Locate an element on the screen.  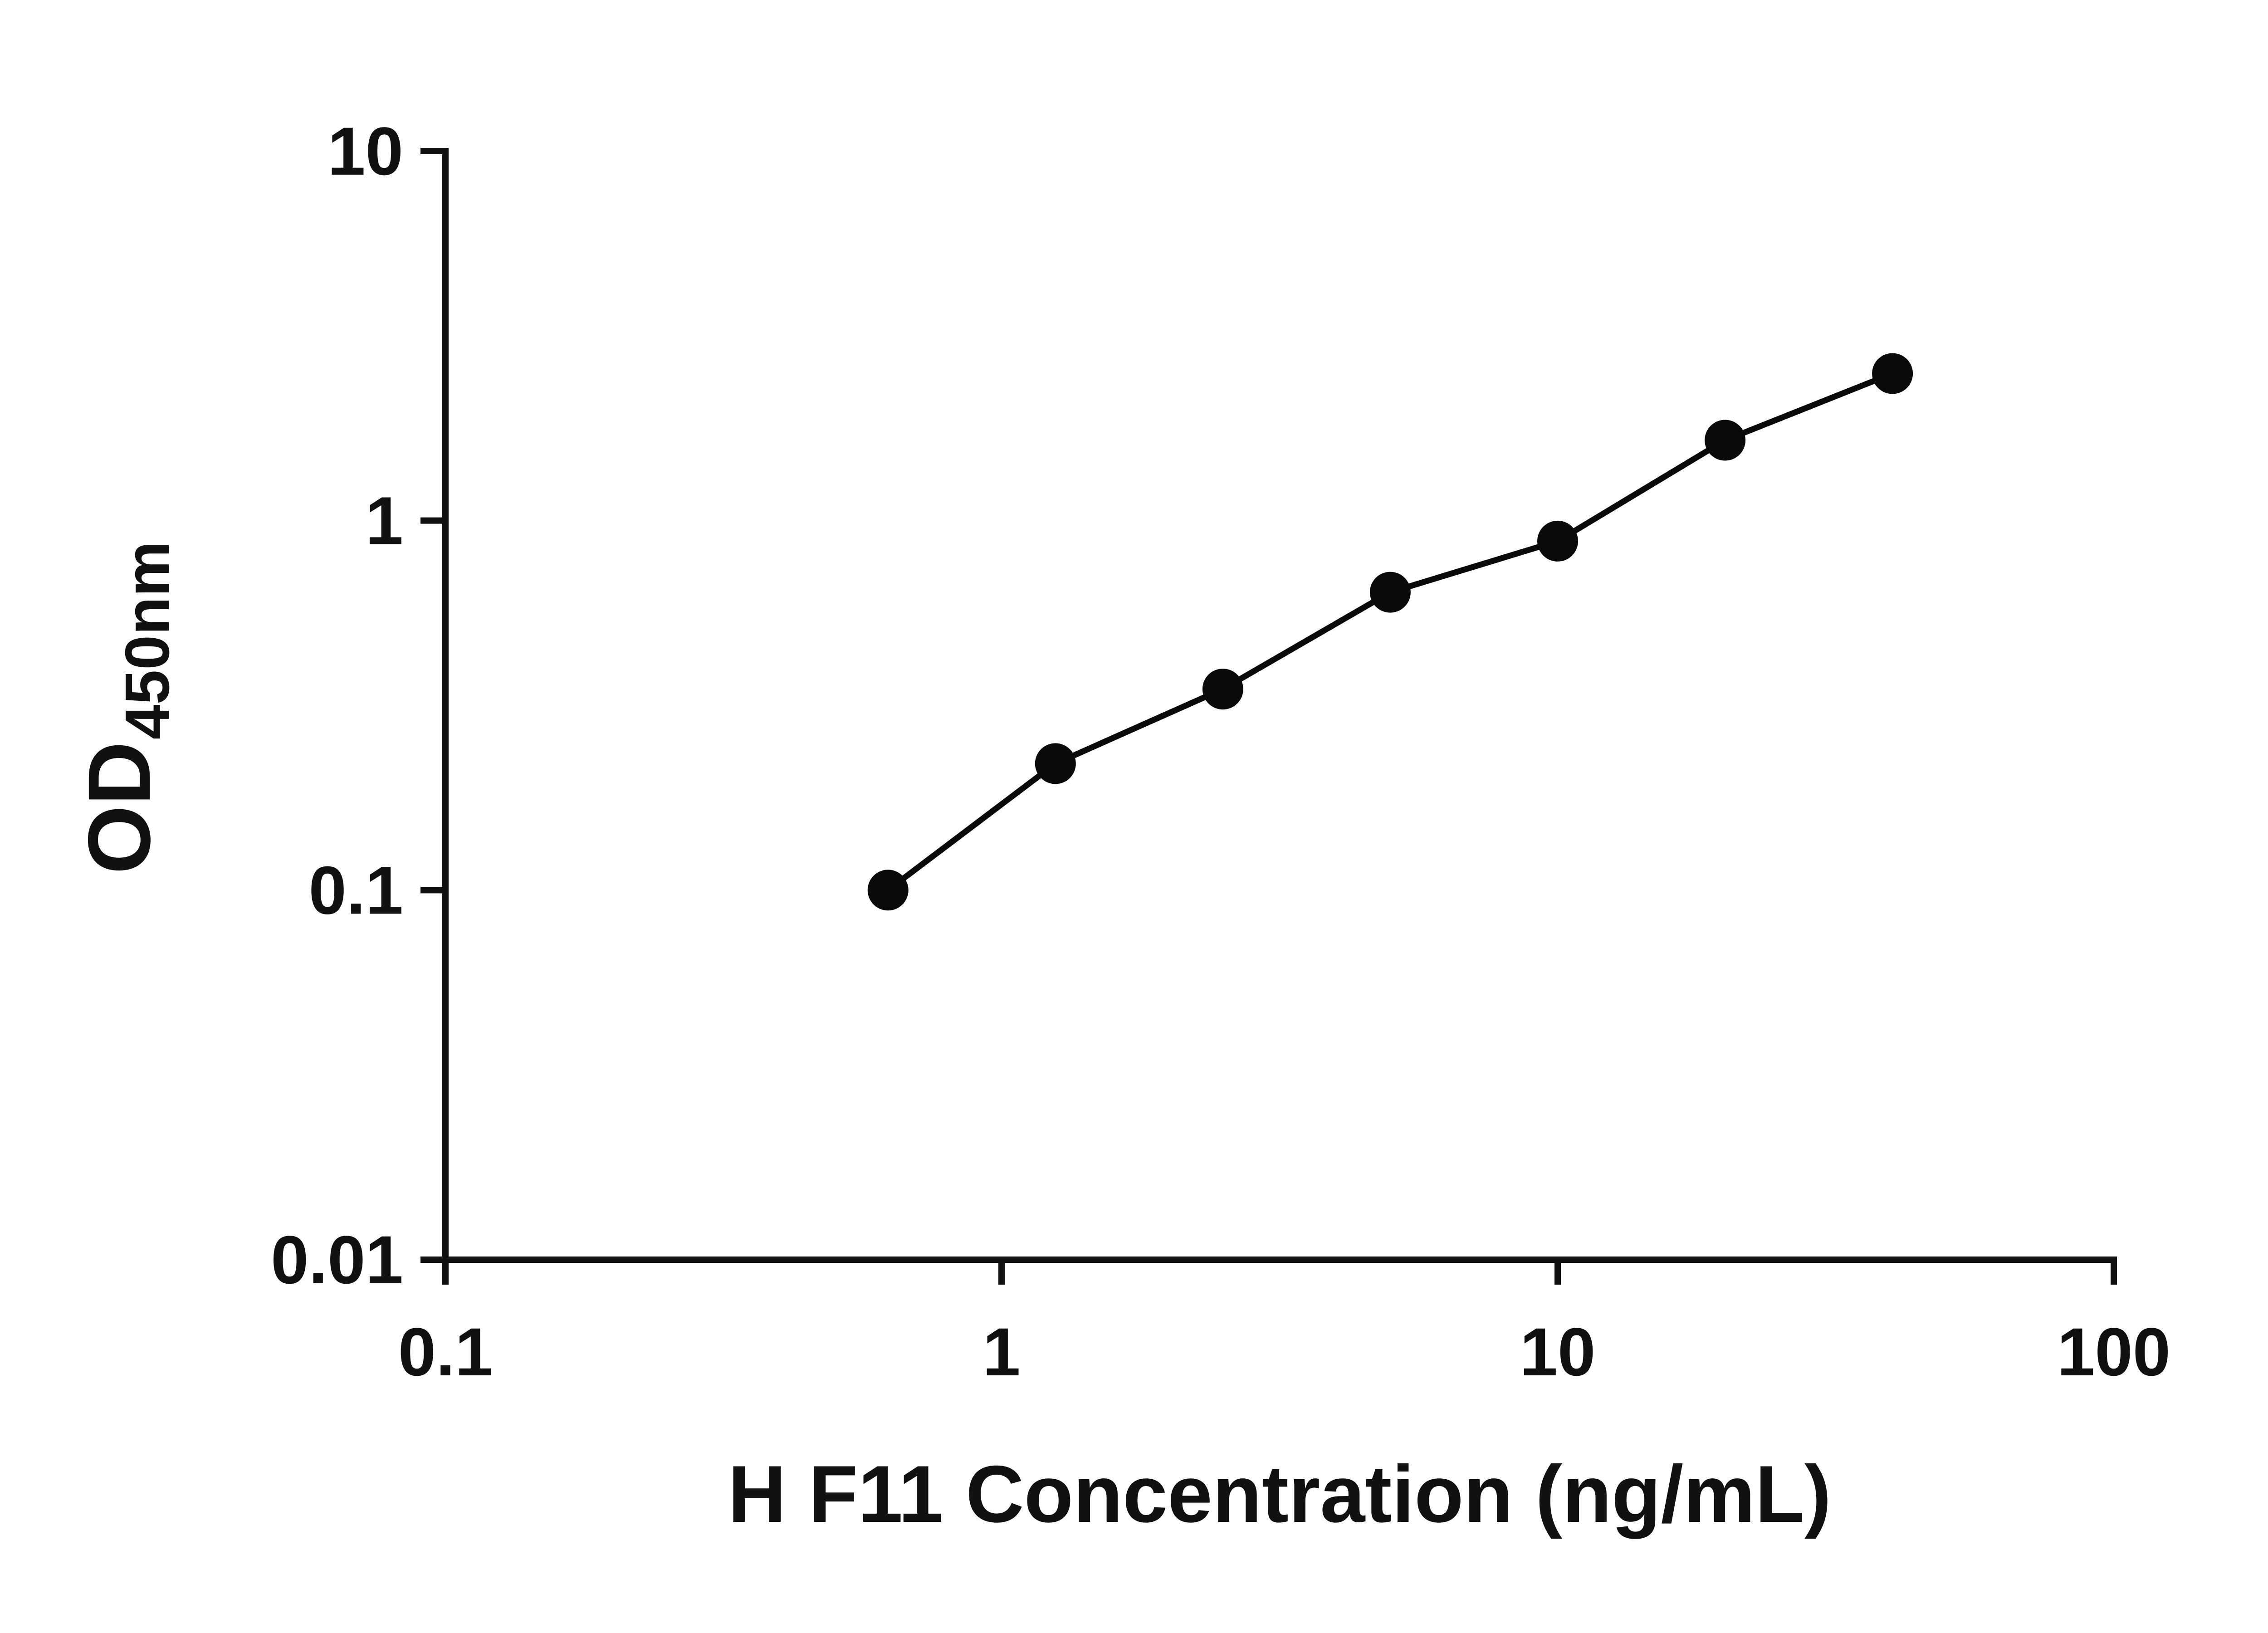
x-tick-labels: 0.1 1 10 100 is located at coordinates (1284, 1352).